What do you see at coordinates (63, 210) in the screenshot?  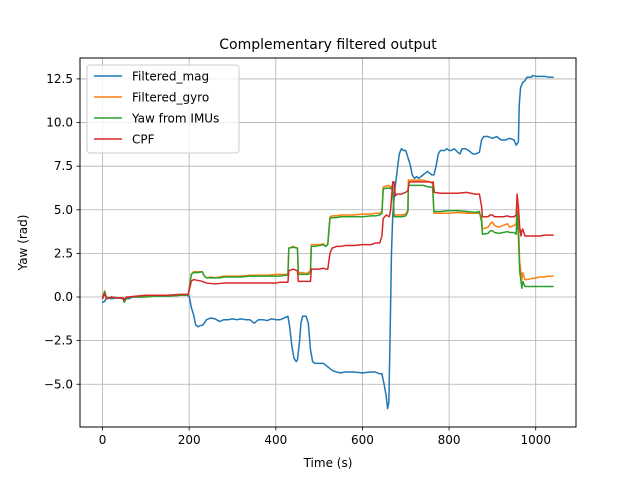 I see `y-tick-label: 5.0` at bounding box center [63, 210].